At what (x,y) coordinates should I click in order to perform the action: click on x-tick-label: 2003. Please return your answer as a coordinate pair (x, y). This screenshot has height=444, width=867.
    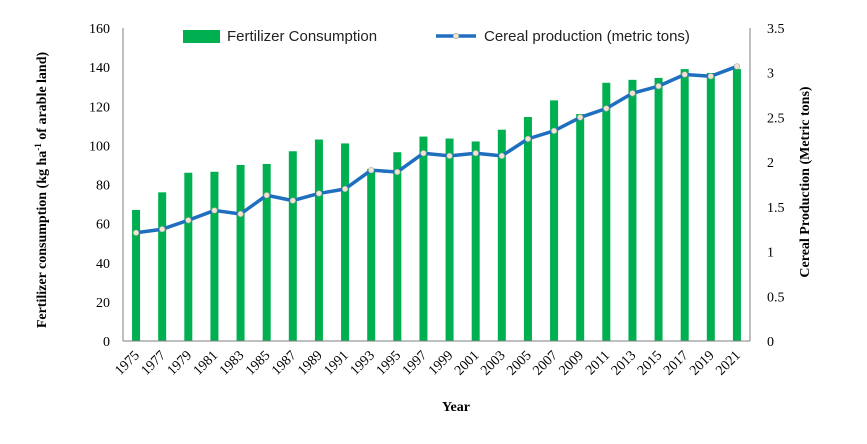
    Looking at the image, I should click on (493, 363).